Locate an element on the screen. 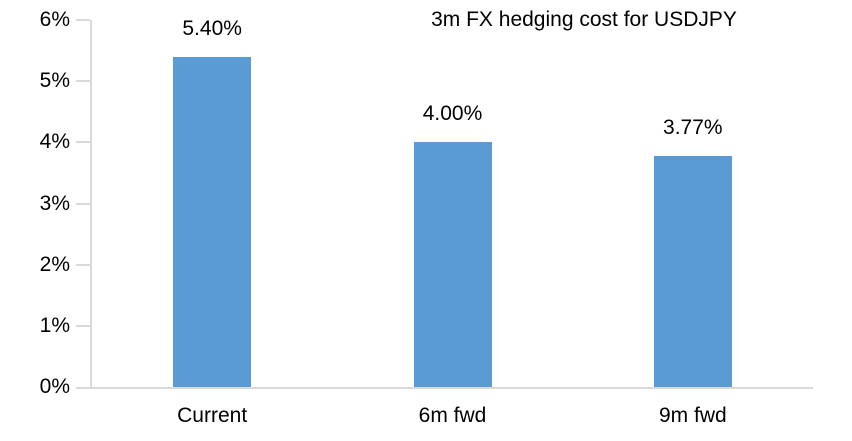  y-axis-tick-label: 2% is located at coordinates (54, 264).